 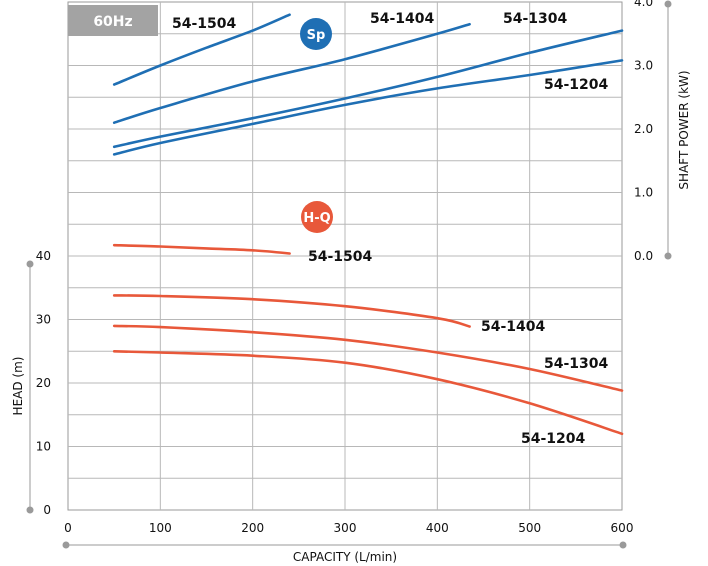 I want to click on power-tick-label: 1.0, so click(x=643, y=193).